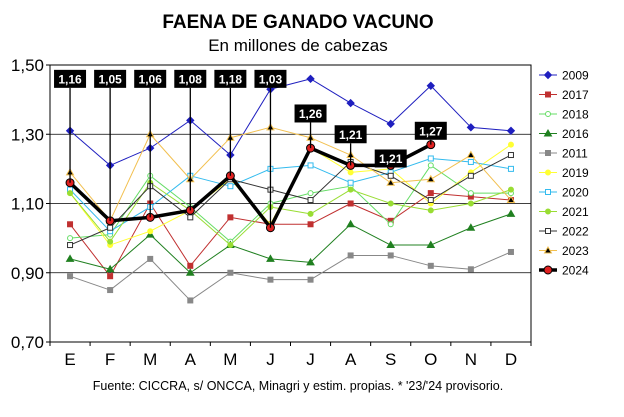 The image size is (624, 417). I want to click on chart-subtitle: En millones de cabezas, so click(298, 45).